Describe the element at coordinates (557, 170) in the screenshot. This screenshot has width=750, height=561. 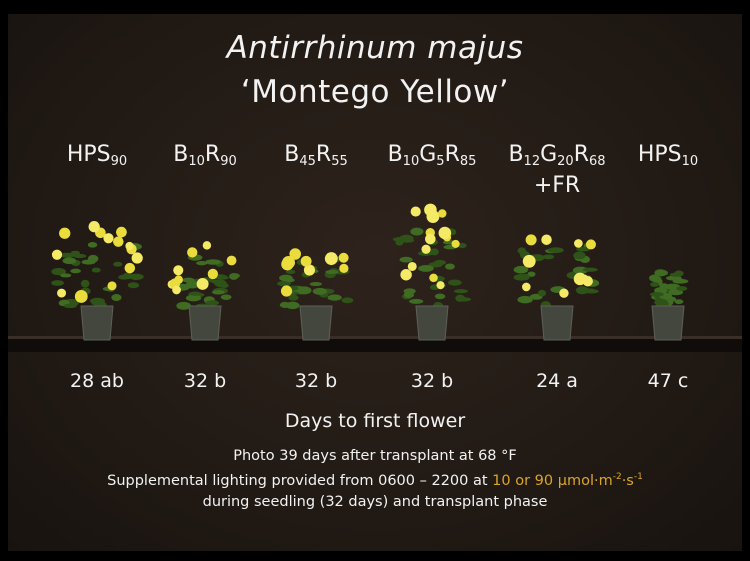
I see `treatment-label: B12G20R68 +FR` at that location.